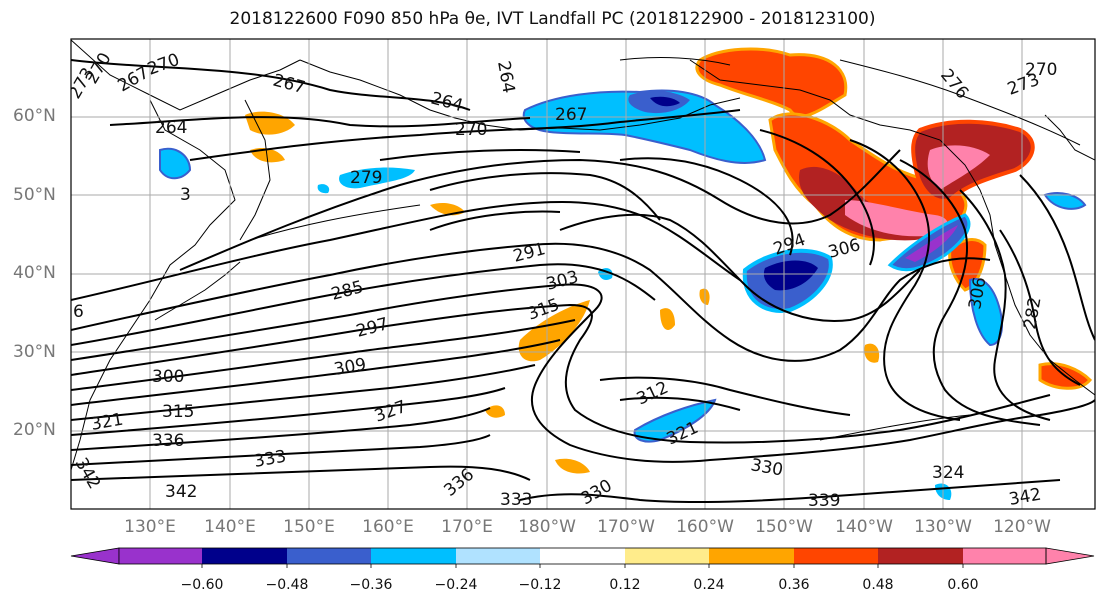  Describe the element at coordinates (34, 116) in the screenshot. I see `lat-label: 60°N` at that location.